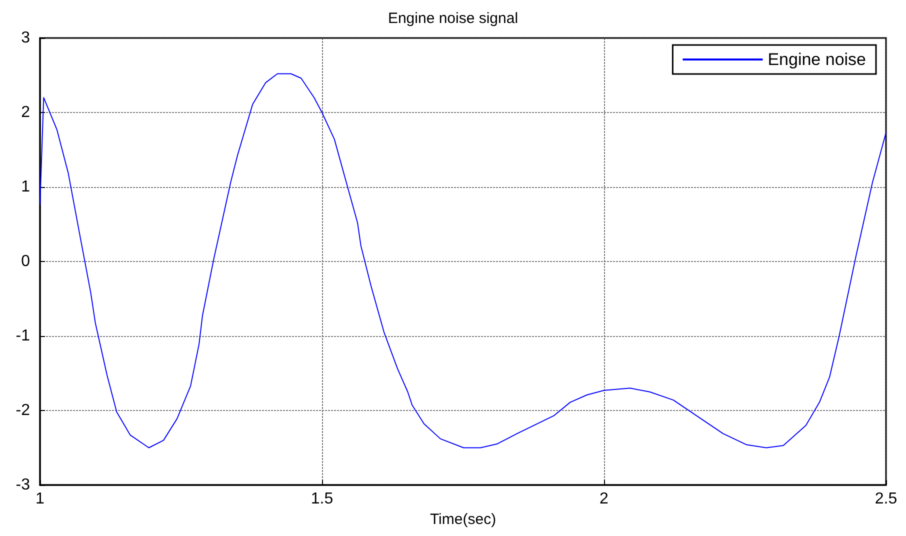 Image resolution: width=906 pixels, height=536 pixels. What do you see at coordinates (23, 410) in the screenshot?
I see `y-tick-label: -2` at bounding box center [23, 410].